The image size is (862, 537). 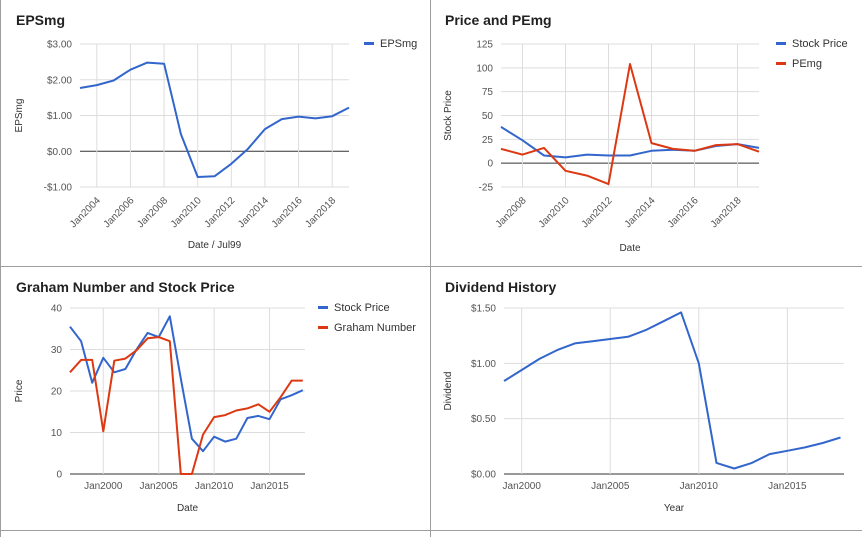 What do you see at coordinates (41, 20) in the screenshot?
I see `eps-chart-title: EPSmg` at bounding box center [41, 20].